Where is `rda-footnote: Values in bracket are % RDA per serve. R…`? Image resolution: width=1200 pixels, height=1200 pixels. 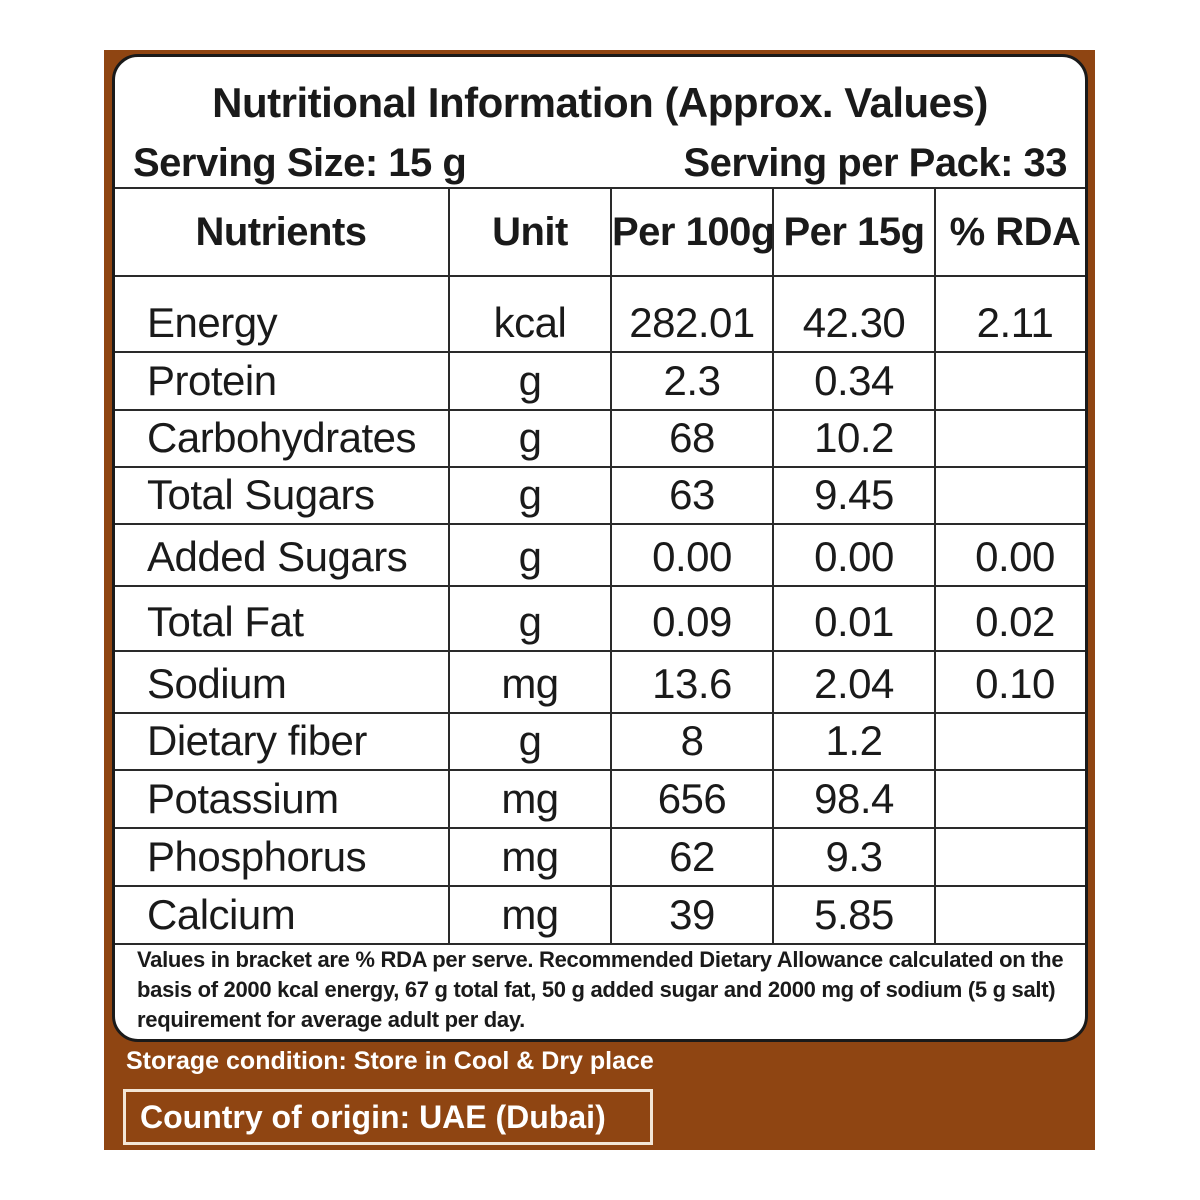
rda-footnote: Values in bracket are % RDA per serve. R… is located at coordinates (600, 989).